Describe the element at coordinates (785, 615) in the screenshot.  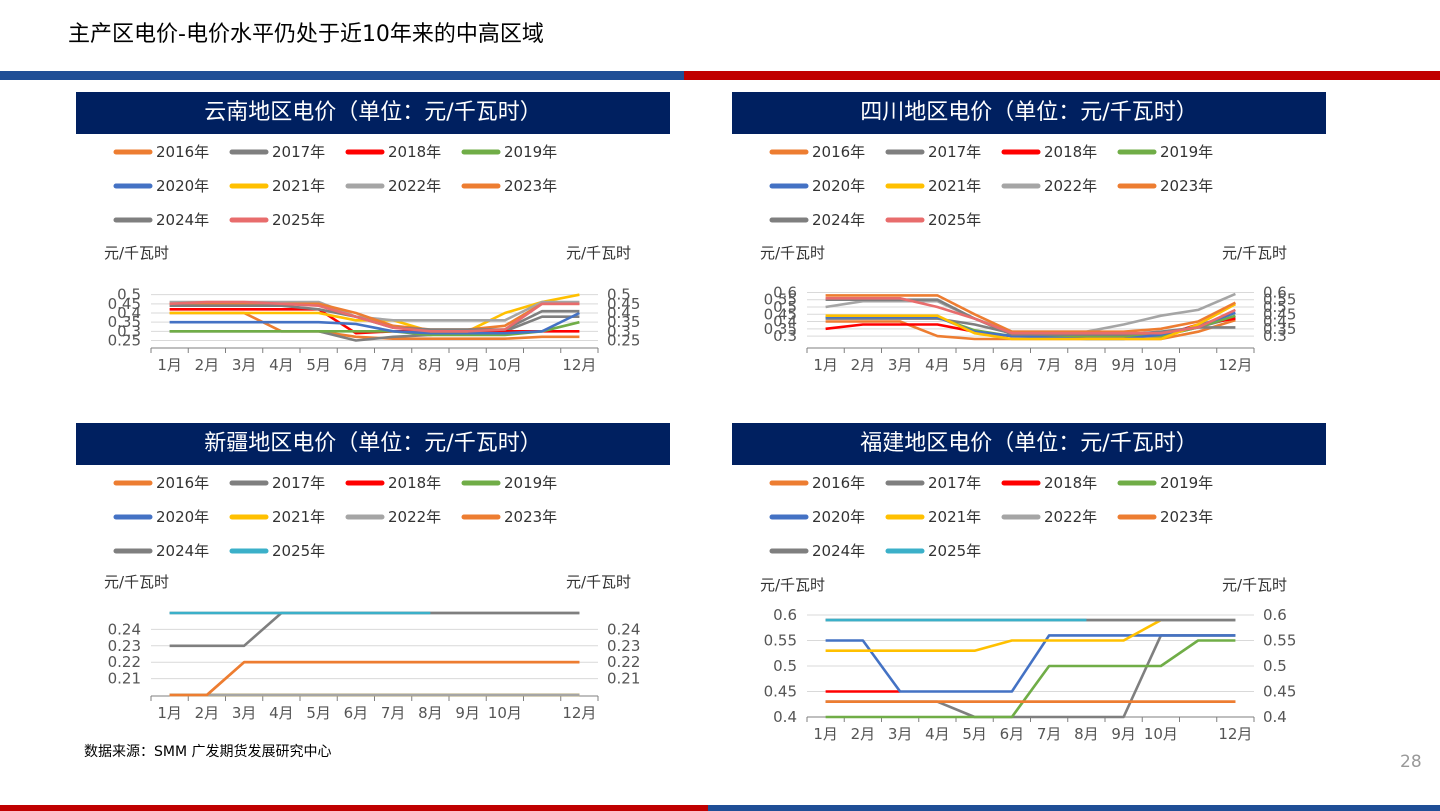
I see `y-tick-label-left: 0.6` at that location.